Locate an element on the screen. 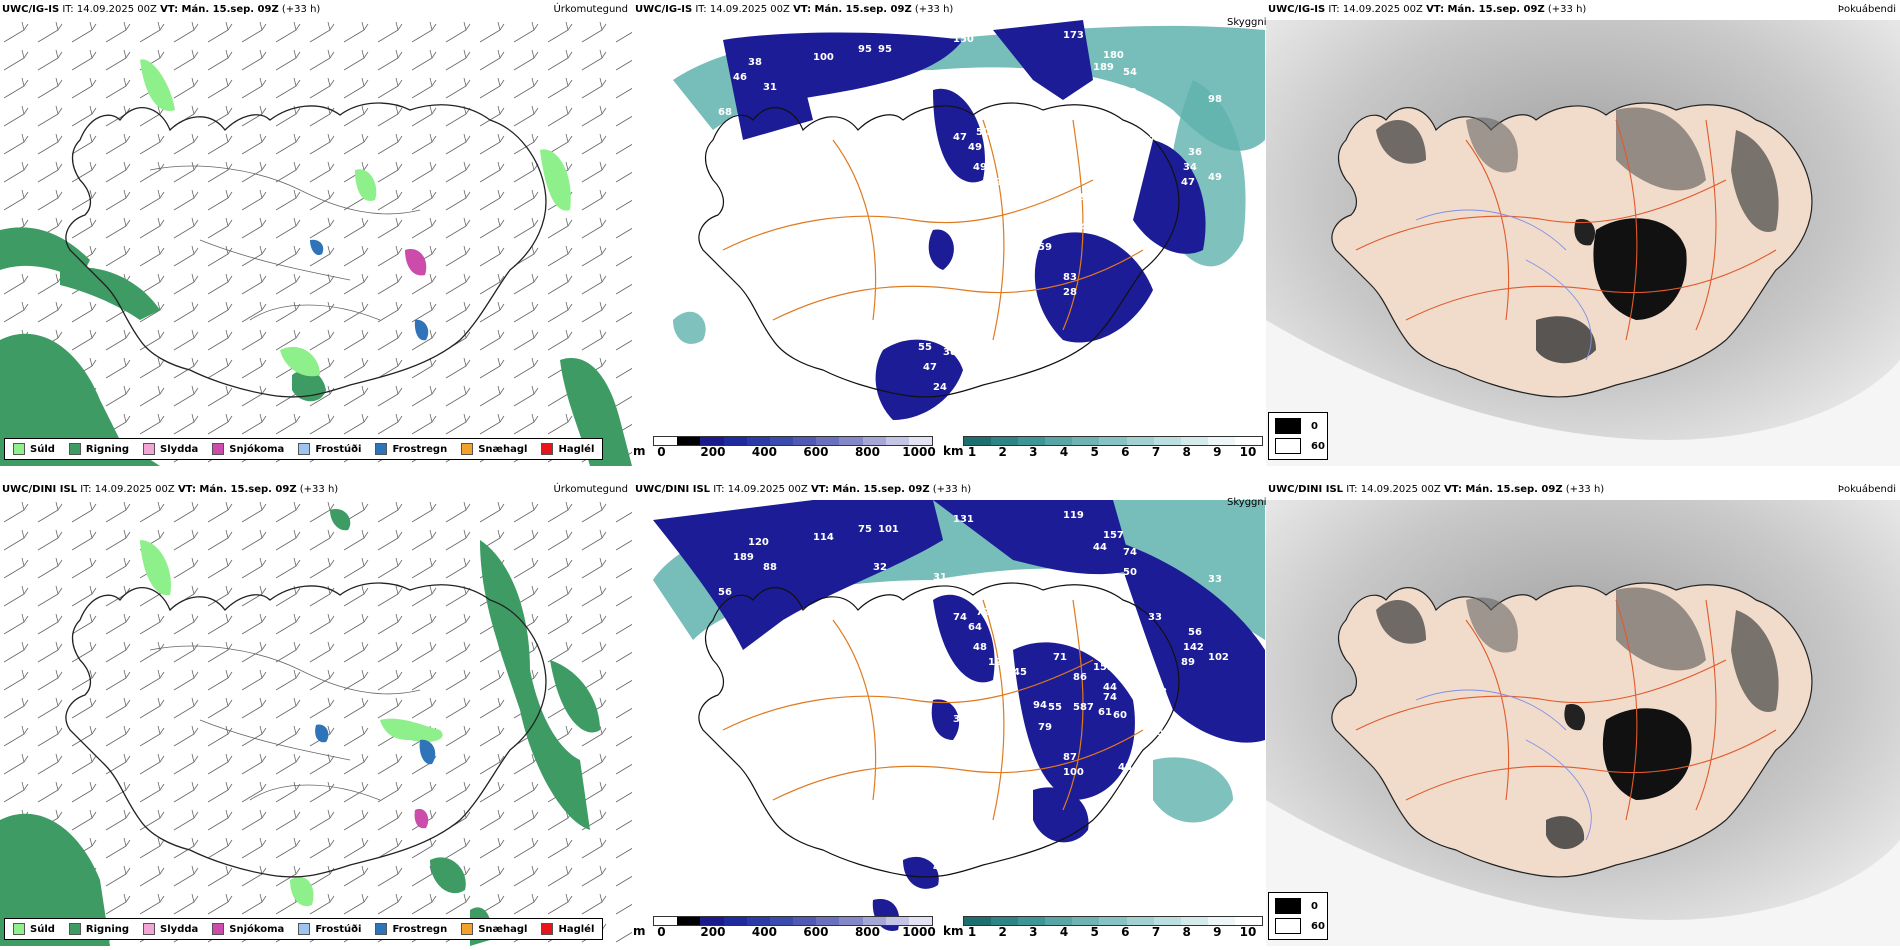 The image size is (1900, 950). fog-legend-label: 0 is located at coordinates (1314, 906).